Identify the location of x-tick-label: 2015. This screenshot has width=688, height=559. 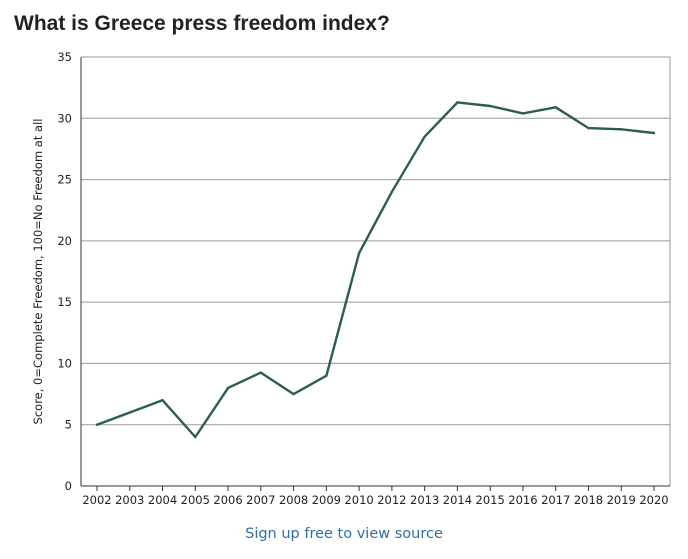
(490, 500).